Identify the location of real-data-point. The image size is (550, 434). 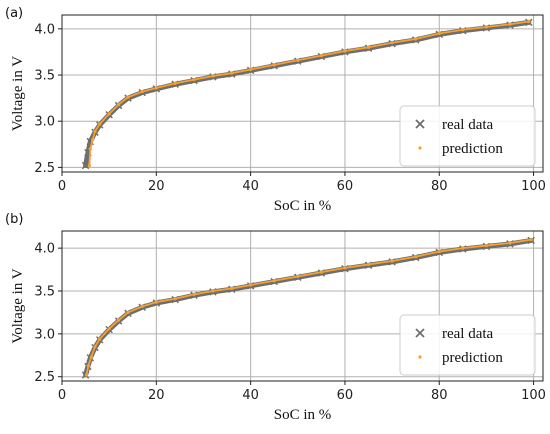
(85, 165).